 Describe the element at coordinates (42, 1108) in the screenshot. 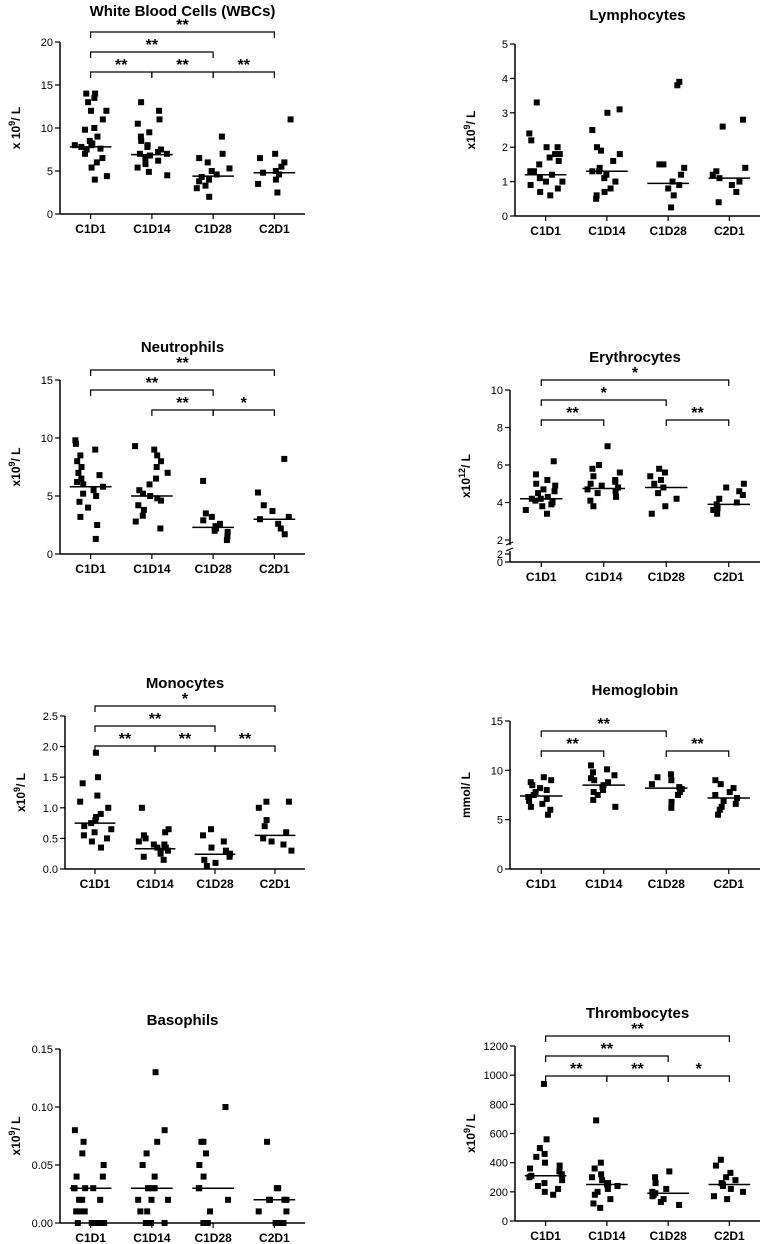

I see `y-tick-label: 0.10` at that location.